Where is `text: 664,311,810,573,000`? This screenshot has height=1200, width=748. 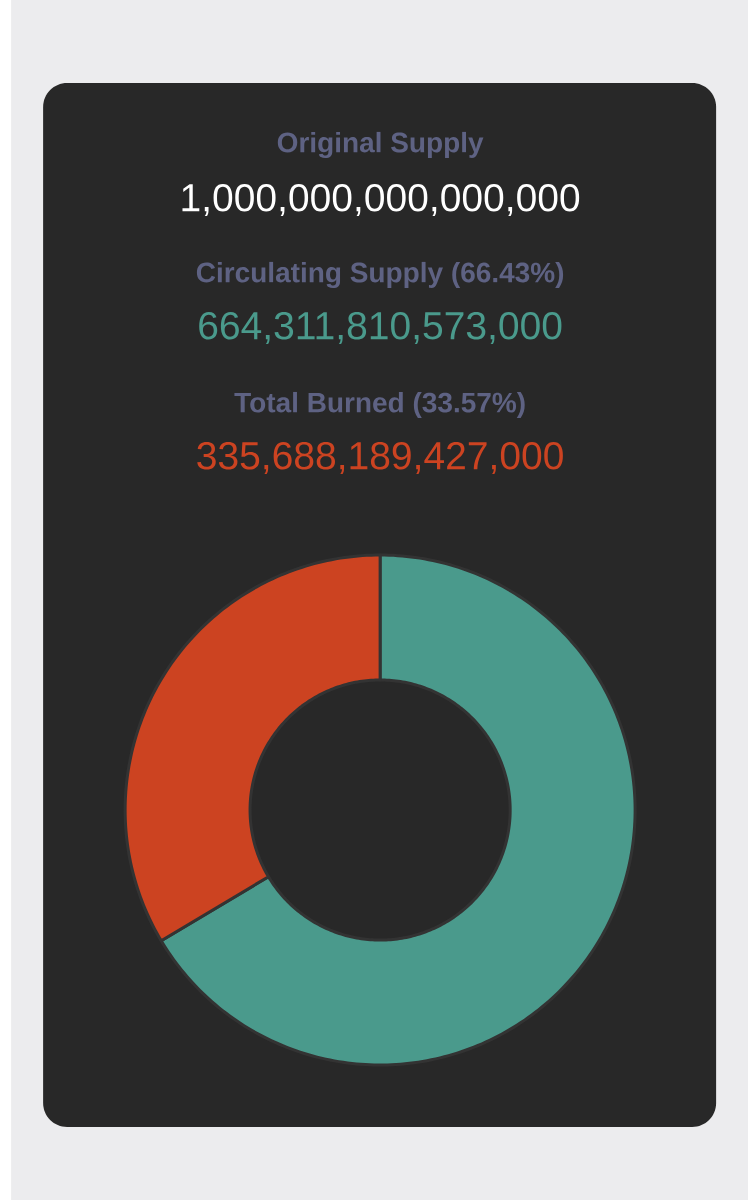
text: 664,311,810,573,000 is located at coordinates (380, 328).